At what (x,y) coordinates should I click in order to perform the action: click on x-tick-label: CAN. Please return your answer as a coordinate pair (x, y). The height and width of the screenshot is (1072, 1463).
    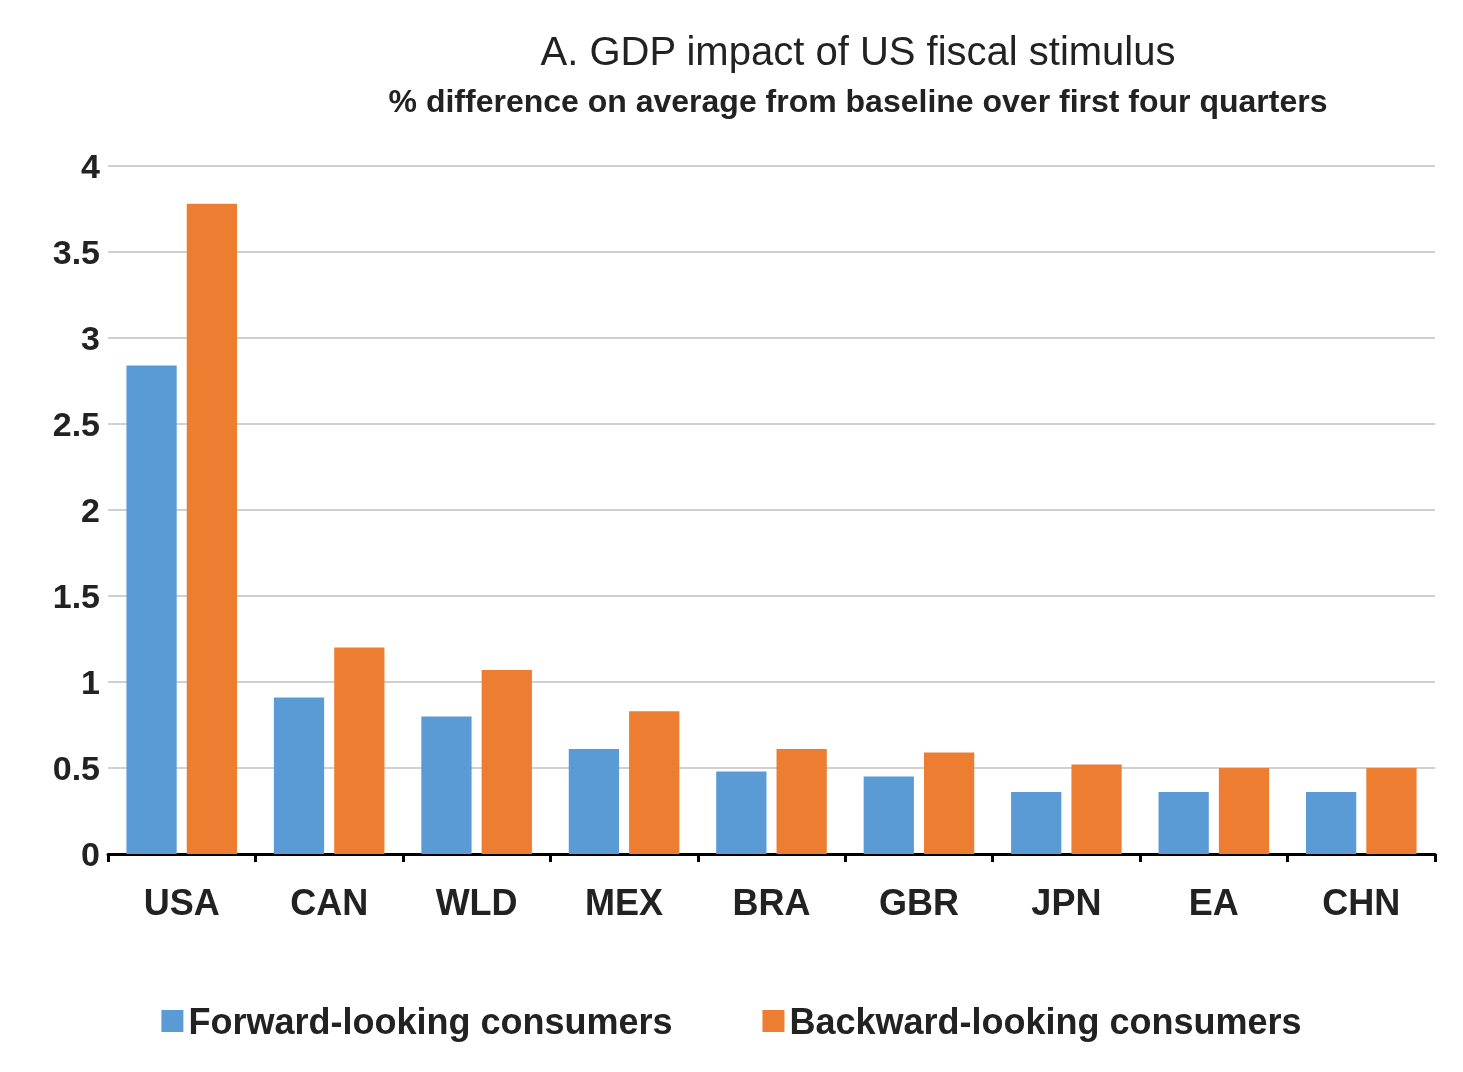
    Looking at the image, I should click on (329, 902).